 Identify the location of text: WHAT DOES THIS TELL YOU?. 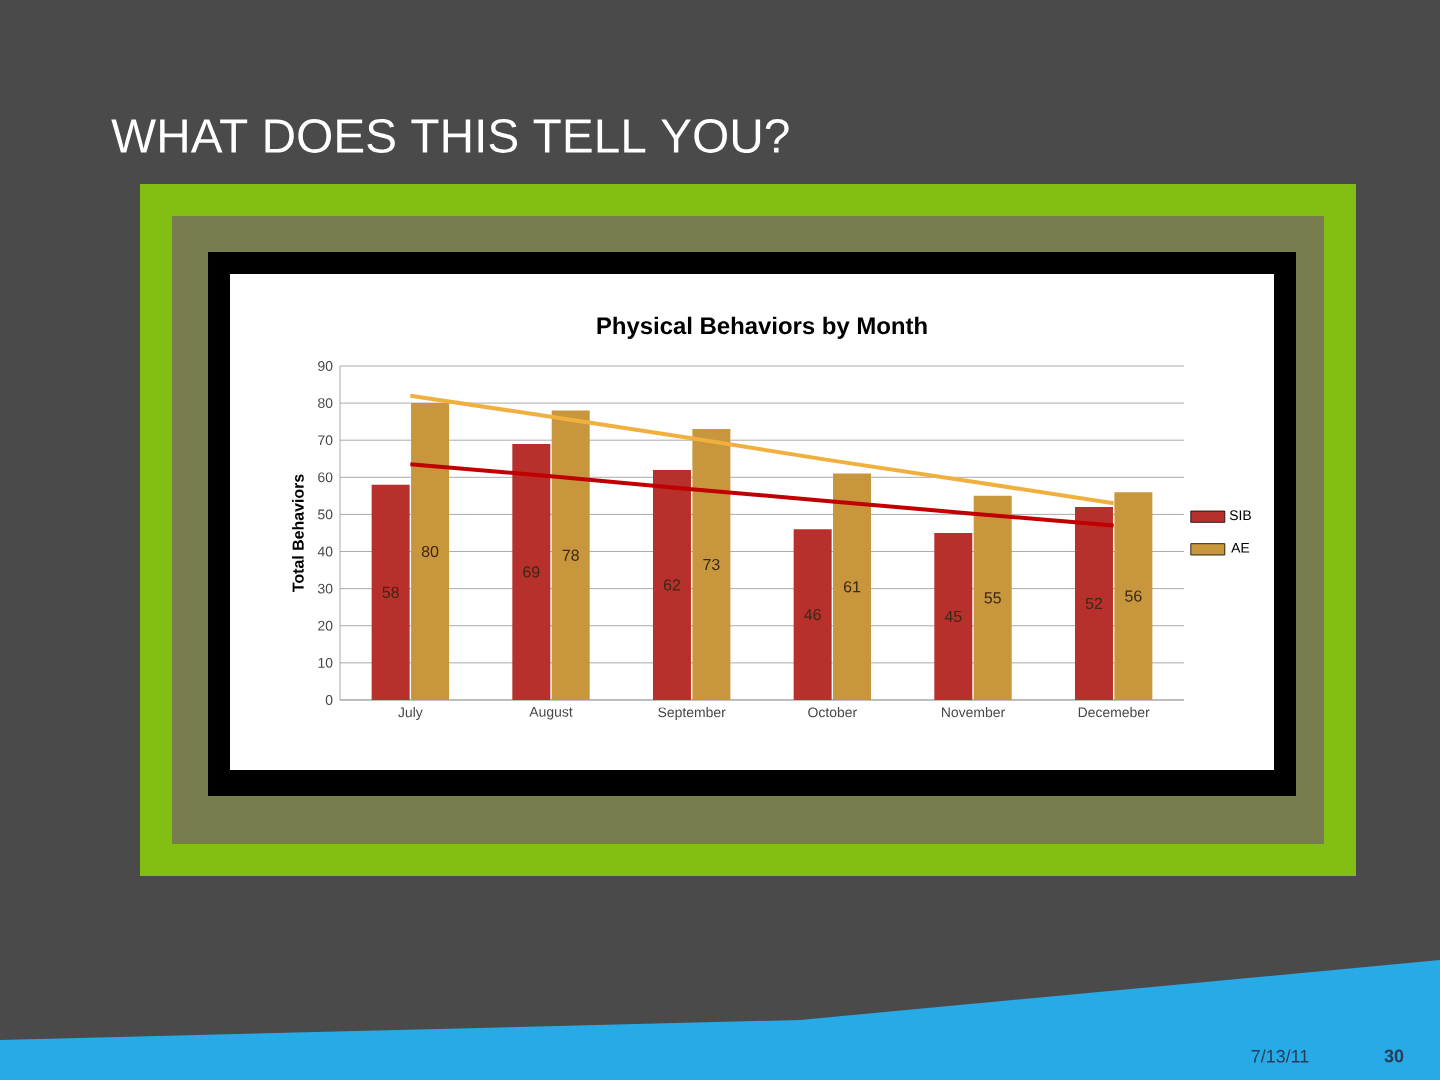
(450, 136).